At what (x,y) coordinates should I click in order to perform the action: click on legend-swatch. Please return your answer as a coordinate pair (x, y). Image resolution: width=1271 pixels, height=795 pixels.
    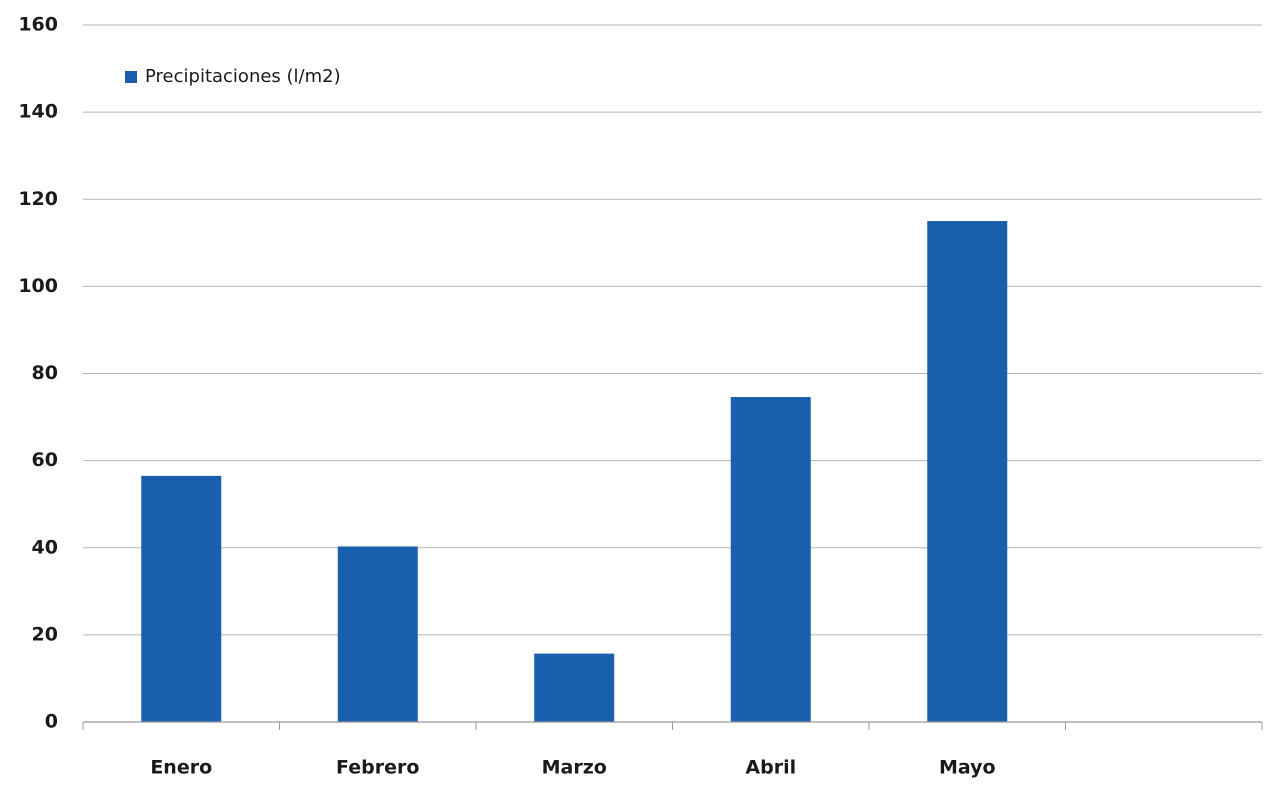
    Looking at the image, I should click on (131, 77).